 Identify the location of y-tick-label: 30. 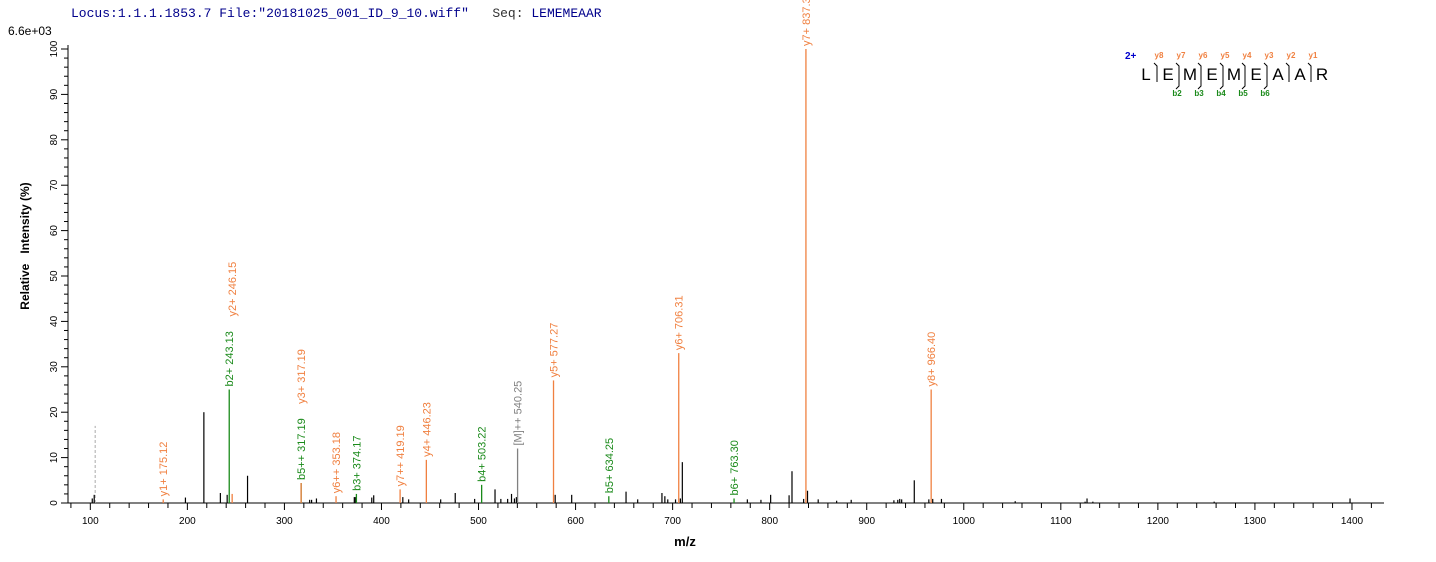
(54, 367).